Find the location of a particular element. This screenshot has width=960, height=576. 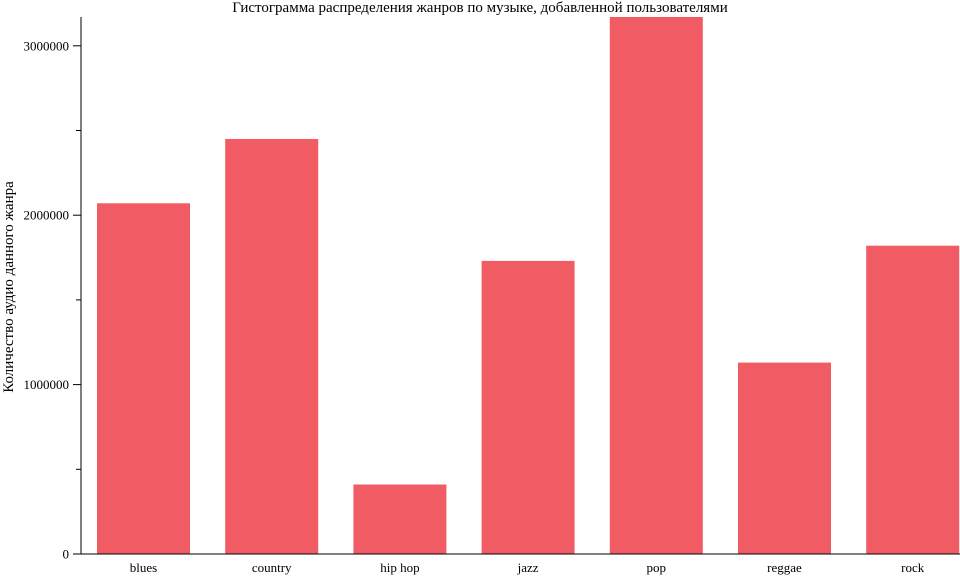

x-tick-label-country: country is located at coordinates (272, 567).